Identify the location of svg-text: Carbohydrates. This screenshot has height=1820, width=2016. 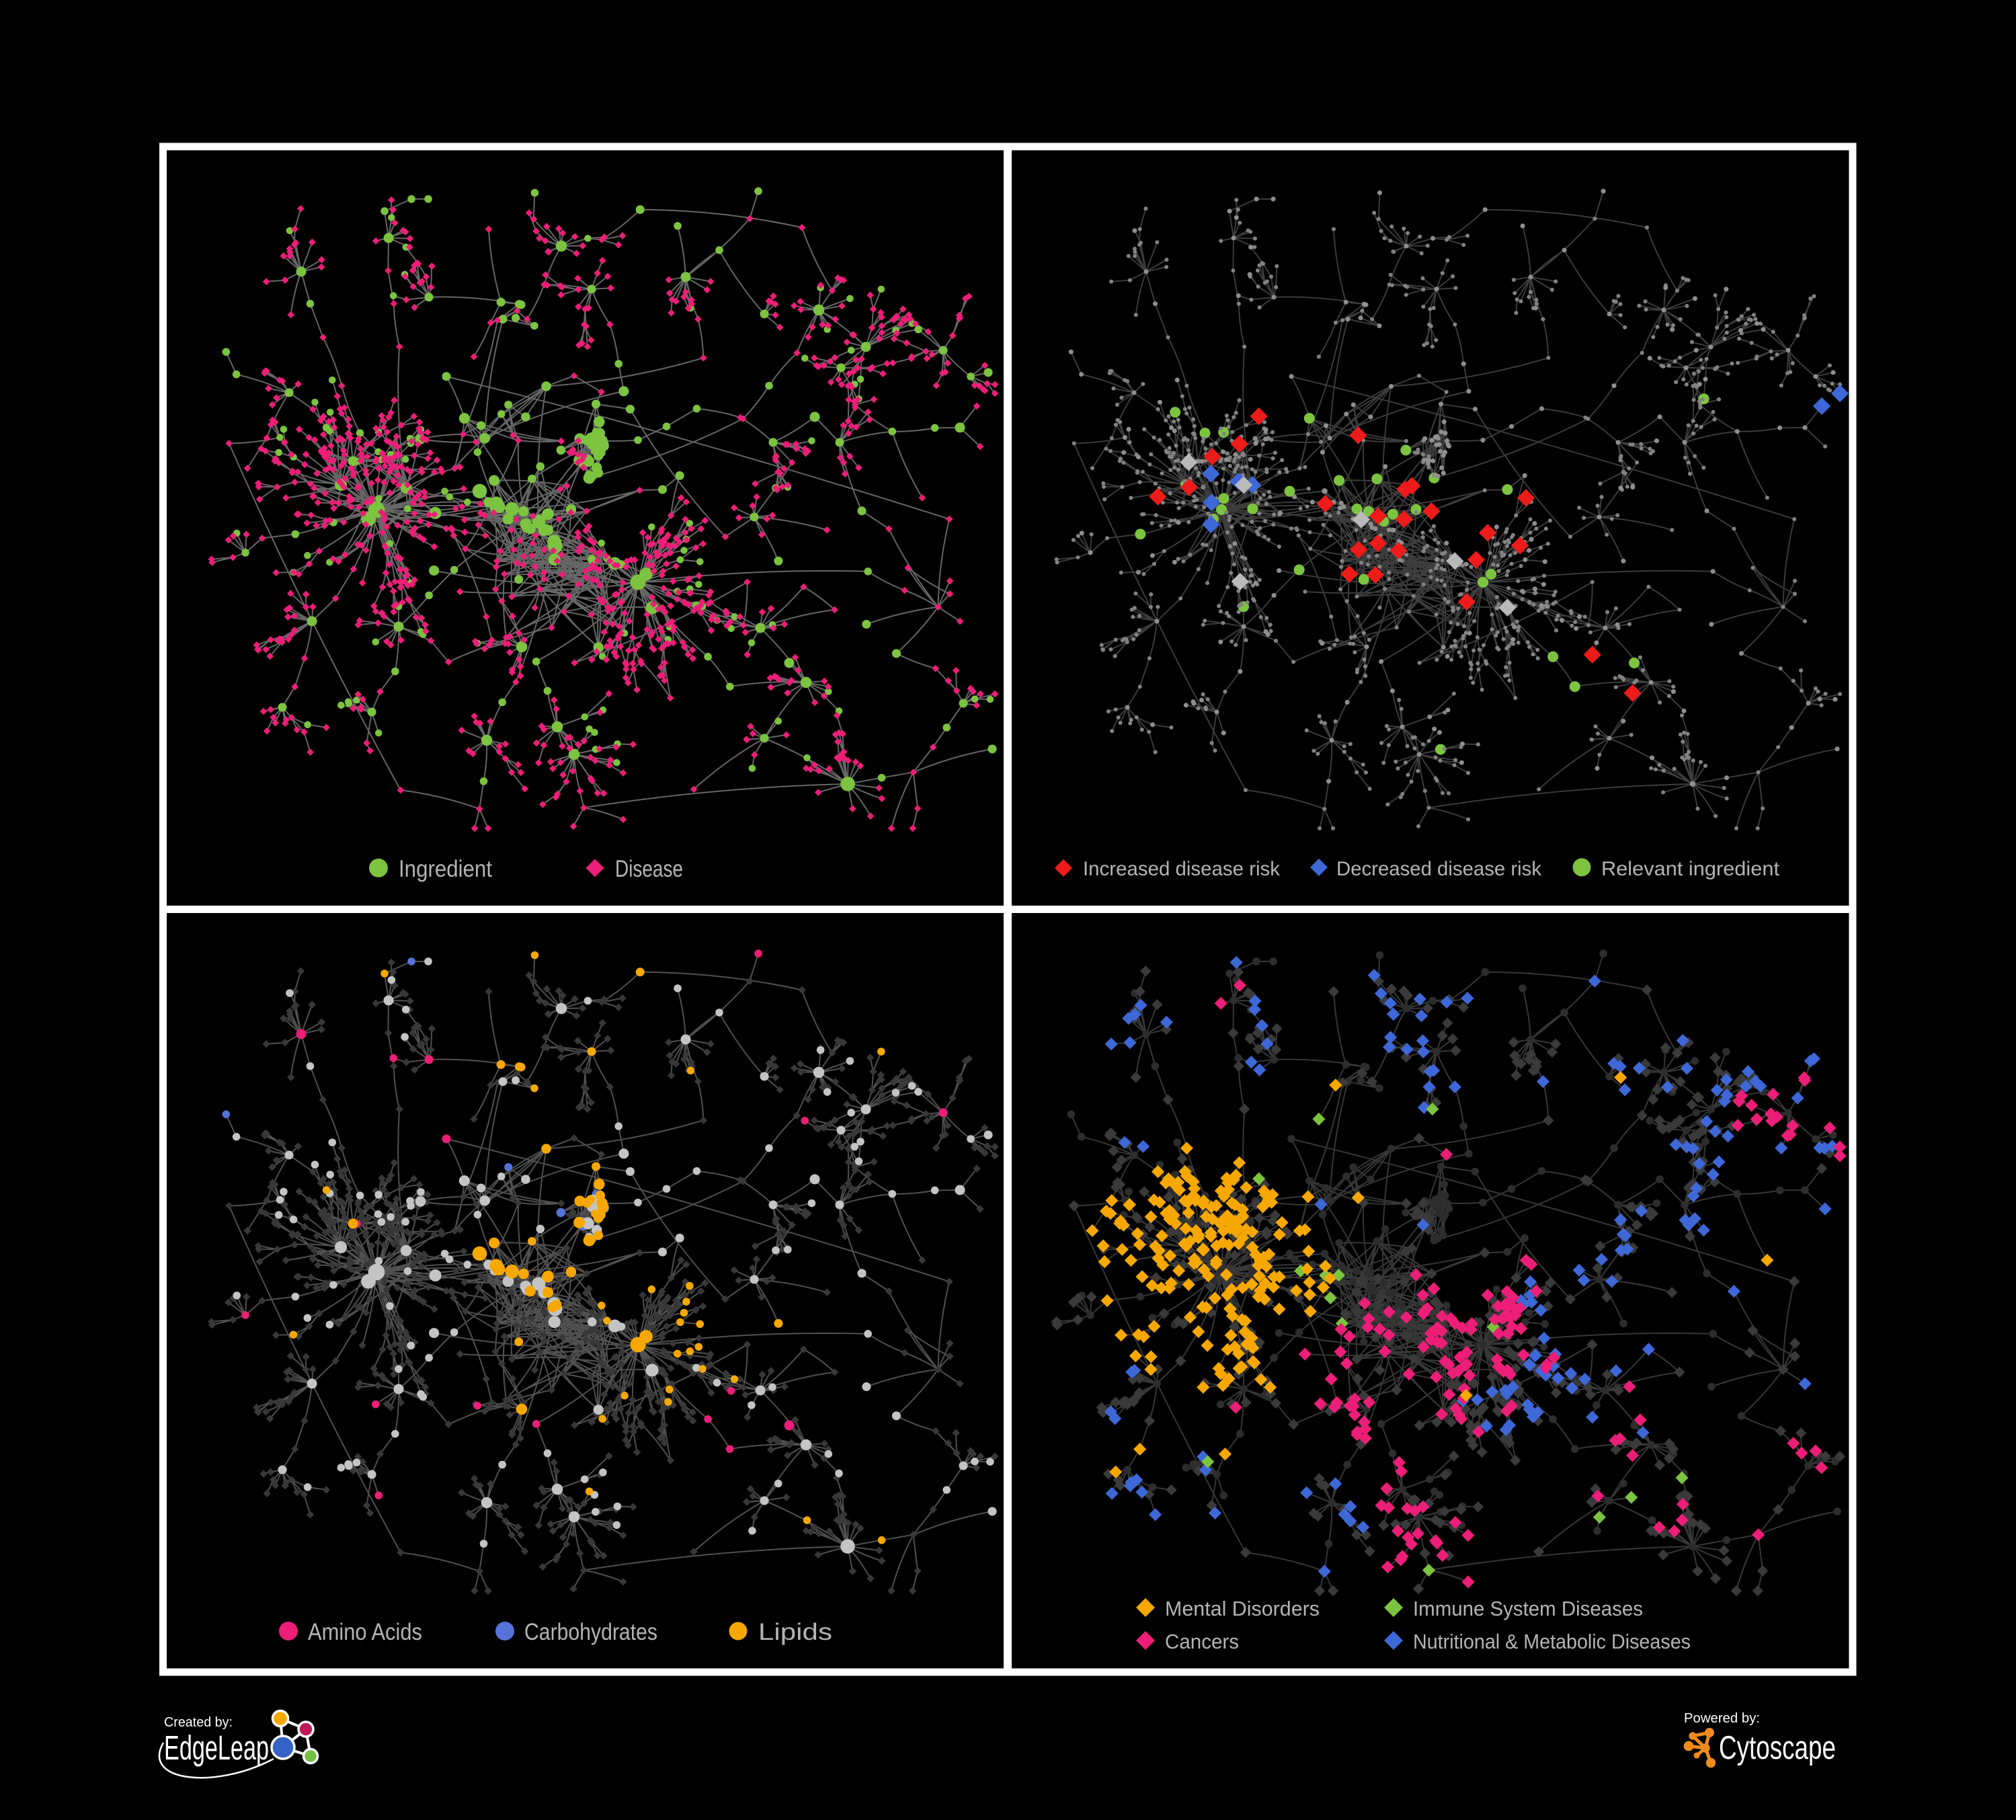
(590, 1632).